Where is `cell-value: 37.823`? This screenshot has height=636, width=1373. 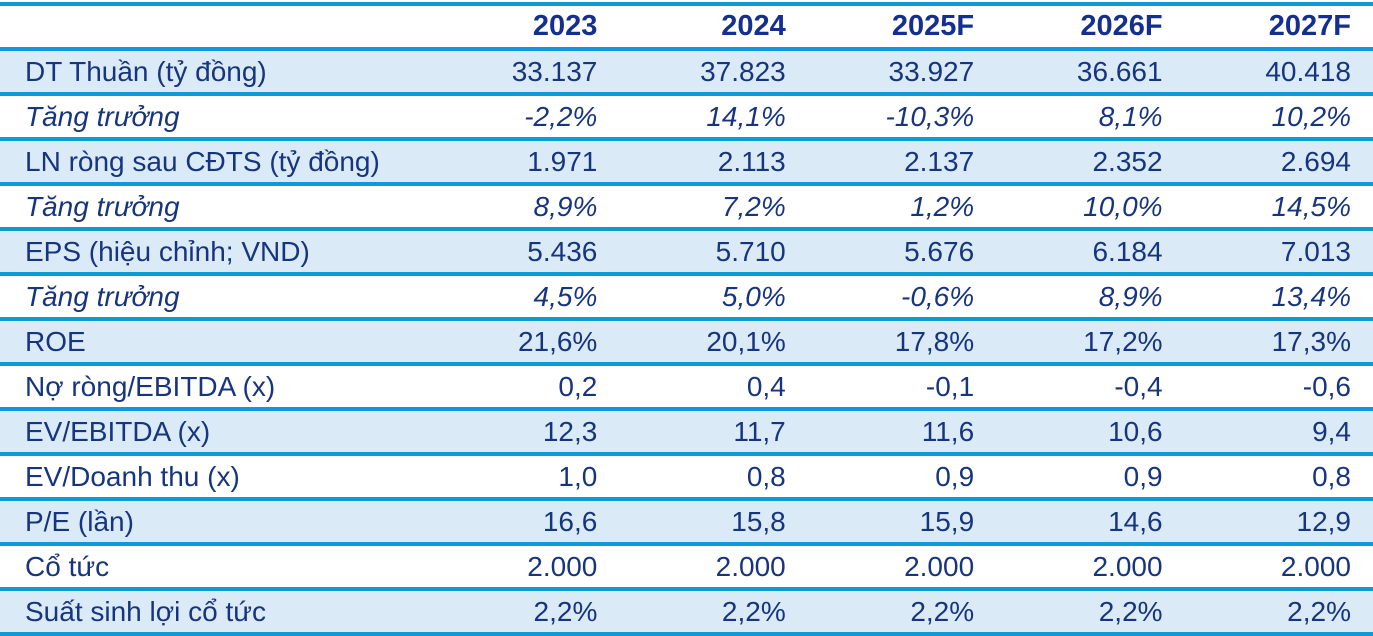
cell-value: 37.823 is located at coordinates (743, 71).